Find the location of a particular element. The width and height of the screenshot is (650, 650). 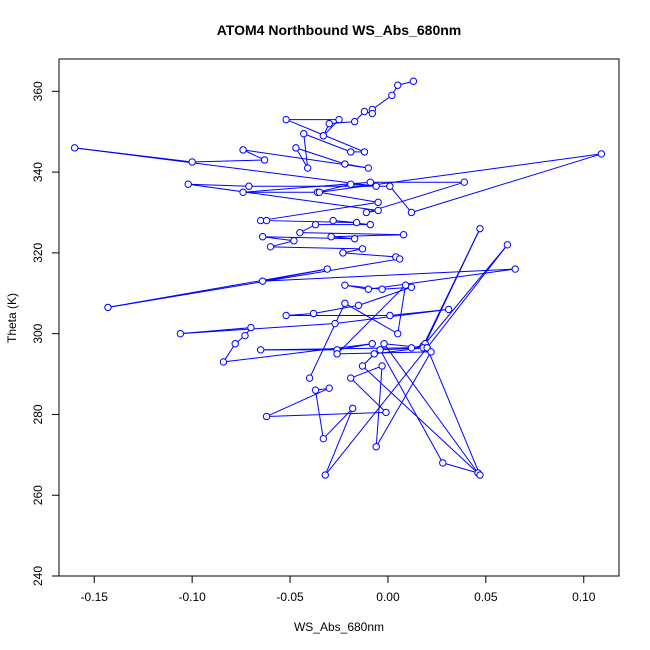

y-tick-label: 280 is located at coordinates (38, 414).